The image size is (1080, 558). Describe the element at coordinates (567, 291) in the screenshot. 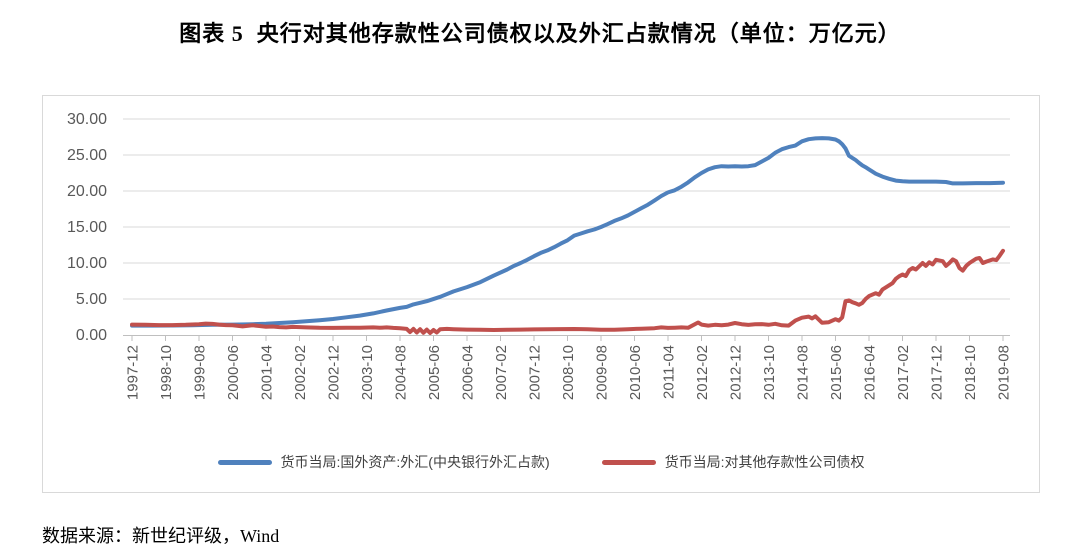

I see `red-series-line` at that location.